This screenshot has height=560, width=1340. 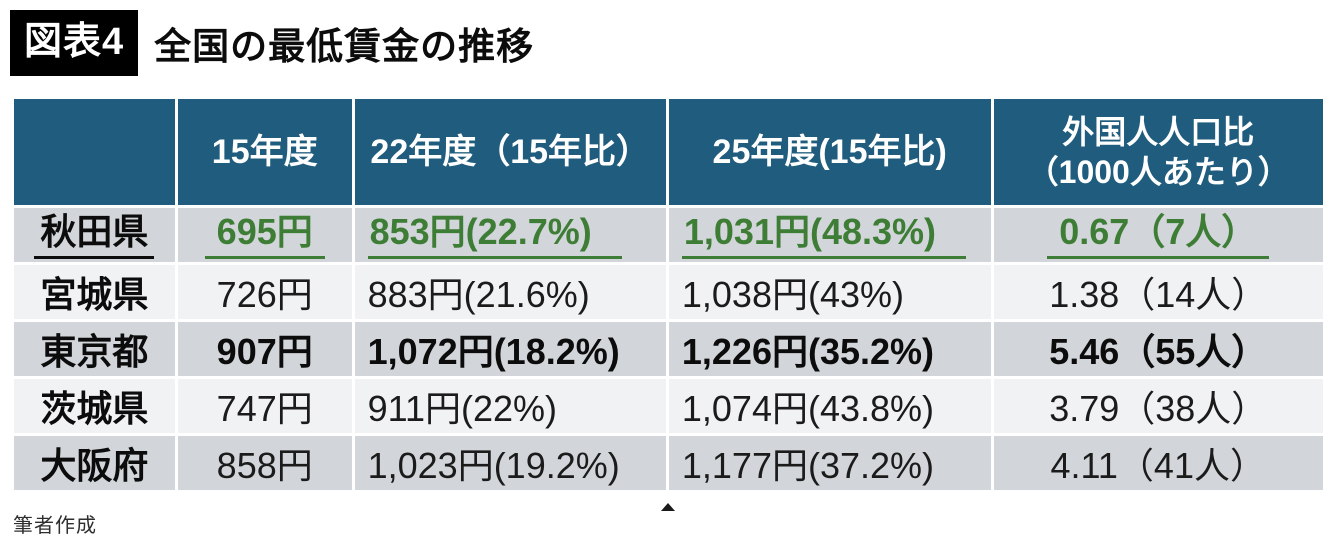 I want to click on header-foreign-line2: （1000人あたり）, so click(x=1158, y=172).